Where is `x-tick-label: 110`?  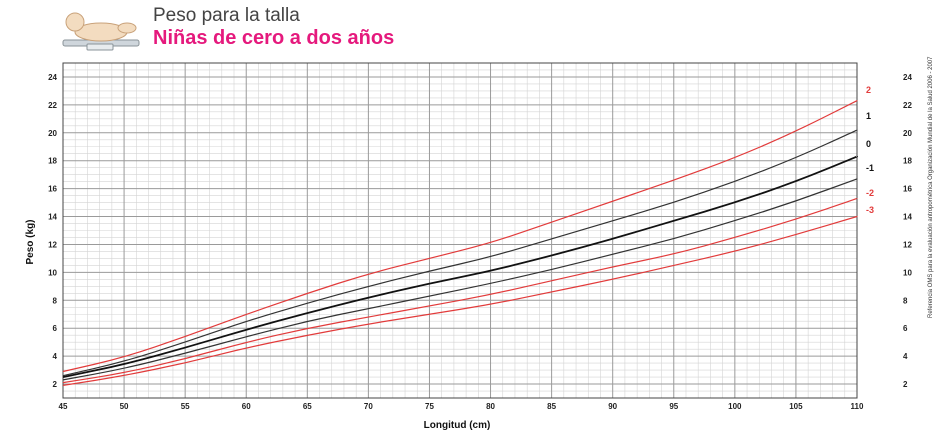
x-tick-label: 110 is located at coordinates (857, 406).